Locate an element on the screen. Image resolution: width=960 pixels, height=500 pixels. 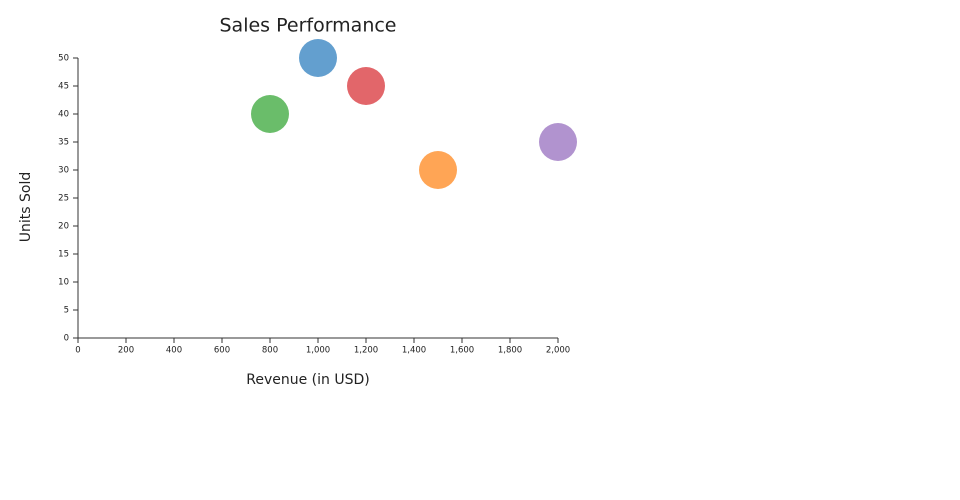
y-tick-label: 15 is located at coordinates (63, 255).